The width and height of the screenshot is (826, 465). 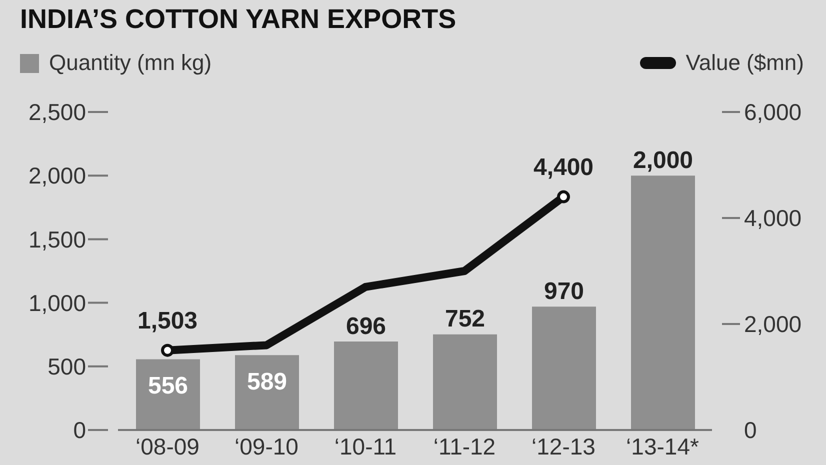 What do you see at coordinates (663, 160) in the screenshot?
I see `data-label: 2,000` at bounding box center [663, 160].